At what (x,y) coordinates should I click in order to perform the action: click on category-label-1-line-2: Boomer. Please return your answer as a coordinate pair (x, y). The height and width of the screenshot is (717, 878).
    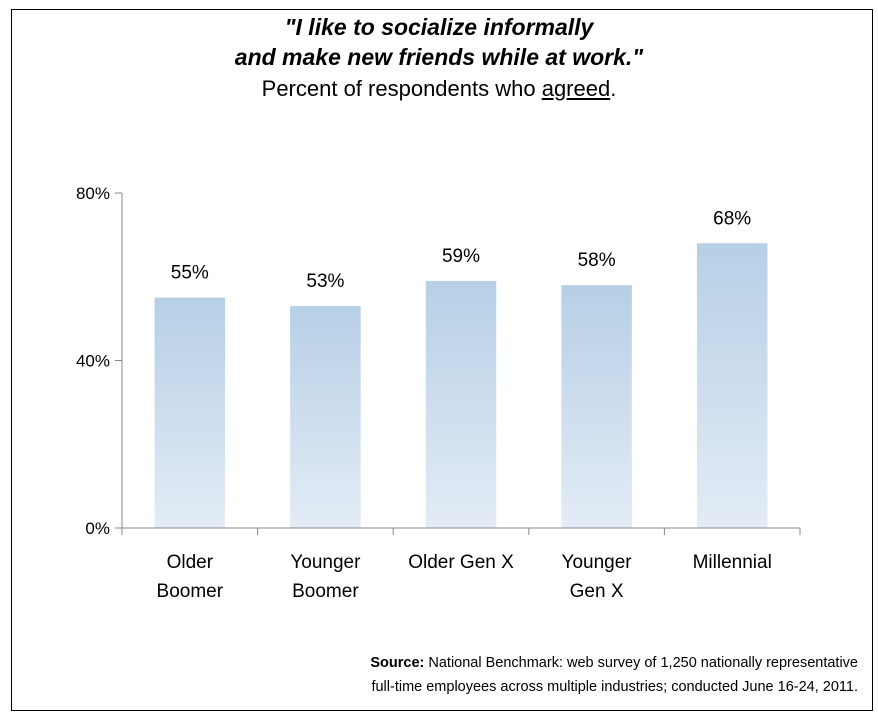
    Looking at the image, I should click on (190, 591).